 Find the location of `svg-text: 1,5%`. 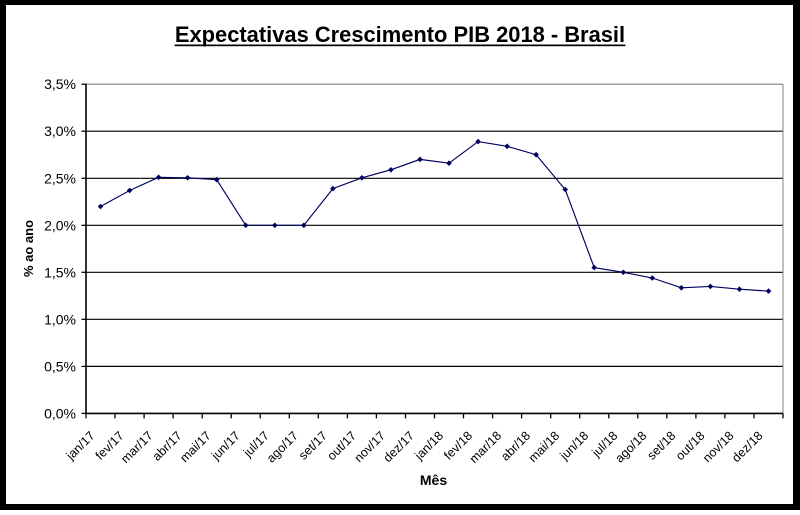

svg-text: 1,5% is located at coordinates (60, 272).